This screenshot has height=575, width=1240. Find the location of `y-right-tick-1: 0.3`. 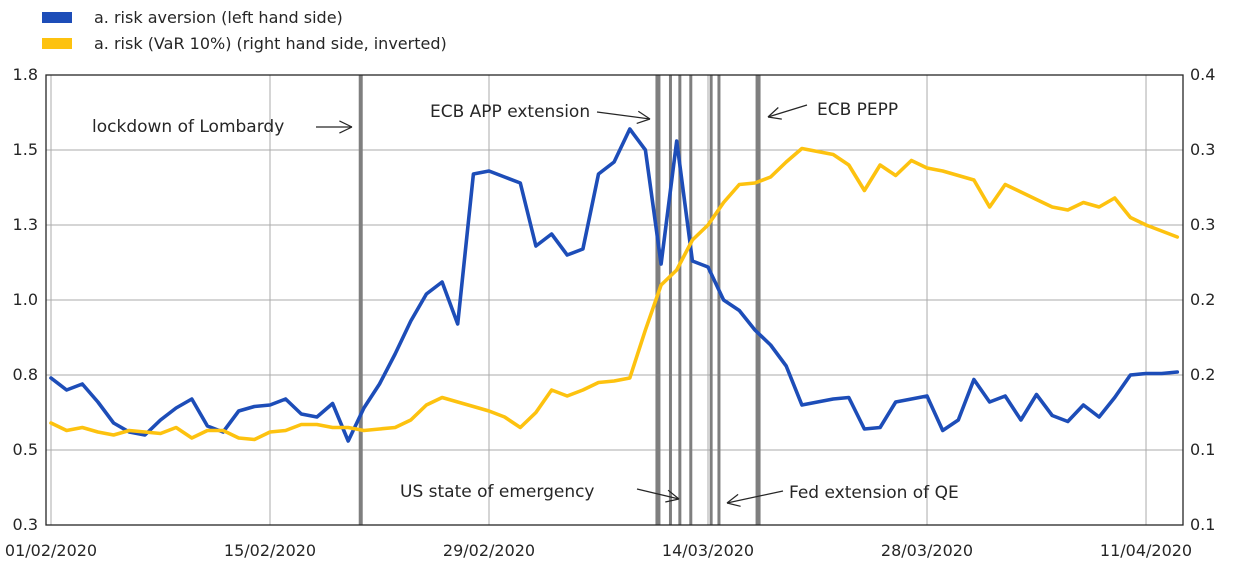

y-right-tick-1: 0.3 is located at coordinates (1203, 149).